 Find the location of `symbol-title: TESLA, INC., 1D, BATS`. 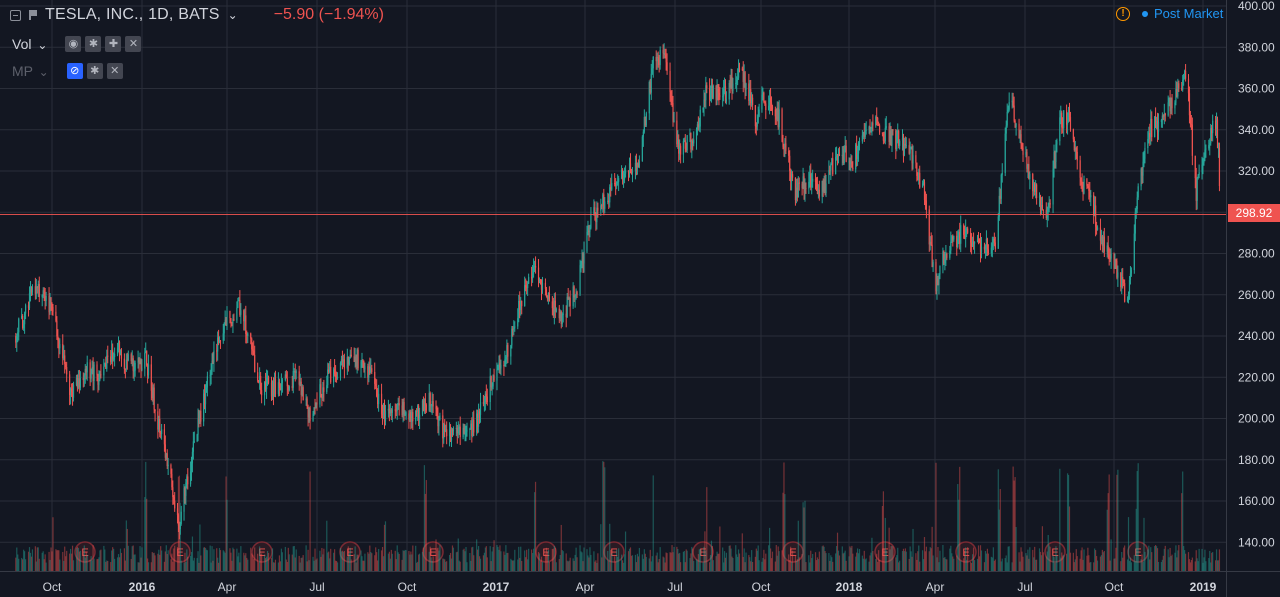

symbol-title: TESLA, INC., 1D, BATS is located at coordinates (132, 14).